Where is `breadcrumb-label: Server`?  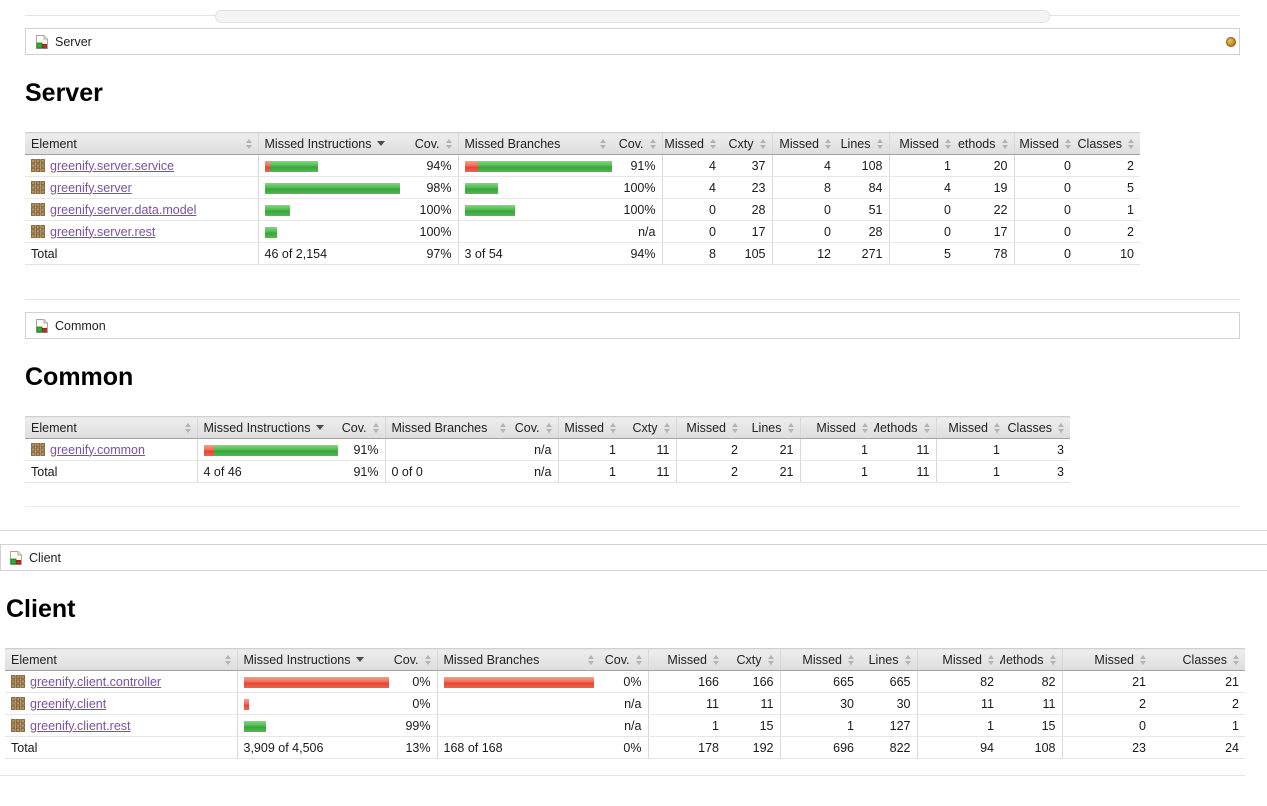 breadcrumb-label: Server is located at coordinates (73, 41).